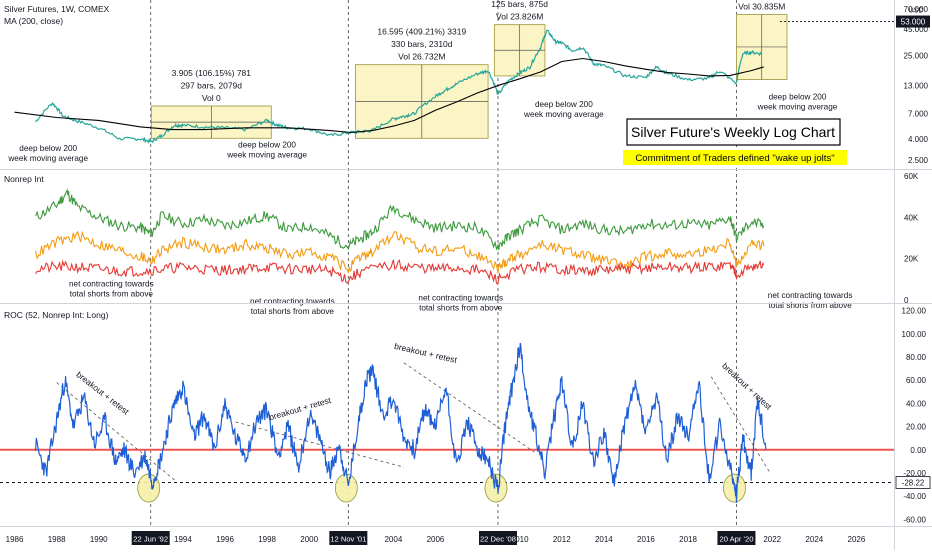  What do you see at coordinates (761, 6) in the screenshot?
I see `measure-box-label: Vol 30.835M` at bounding box center [761, 6].